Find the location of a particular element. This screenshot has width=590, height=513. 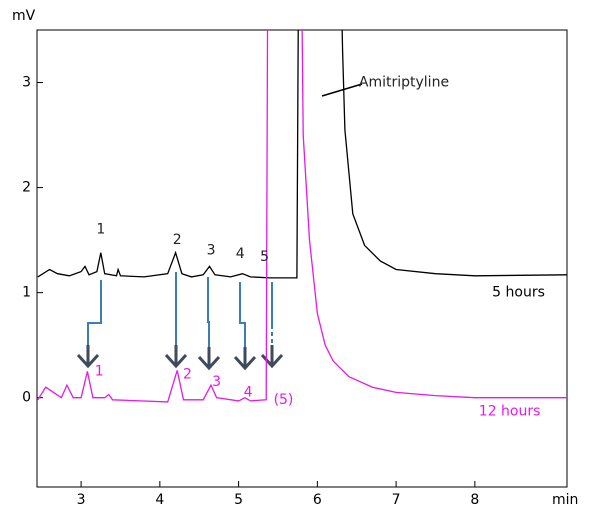

x-tick-label: 6 is located at coordinates (317, 500).